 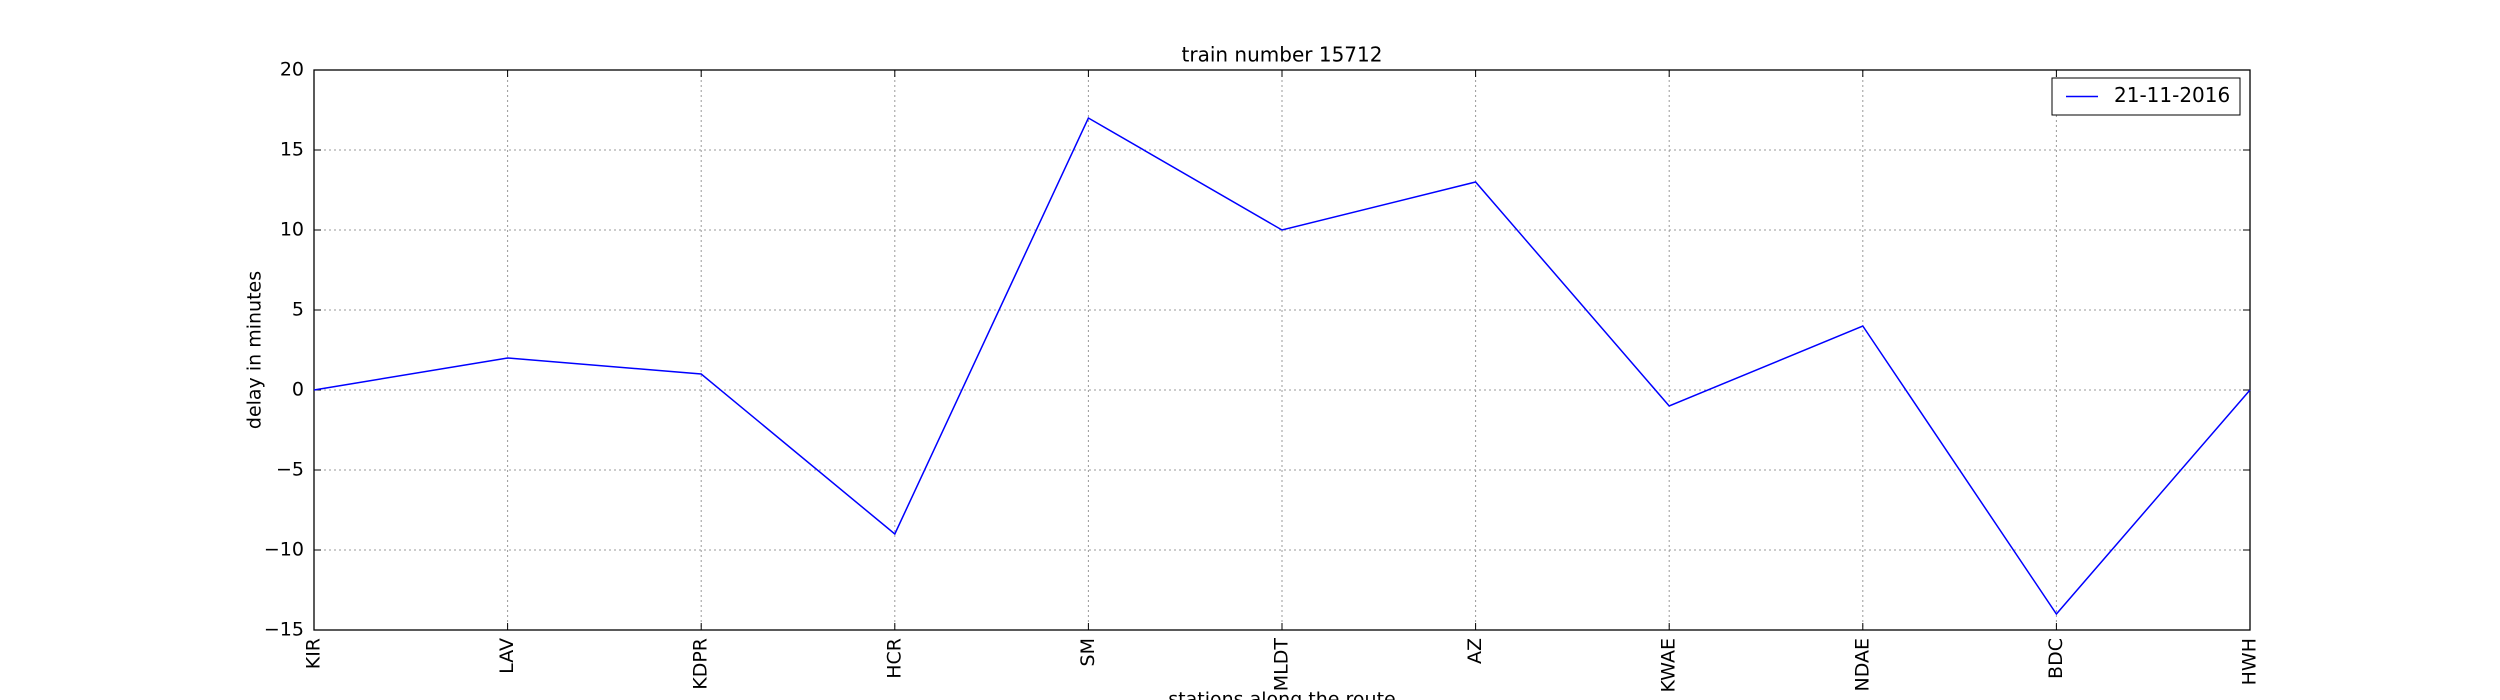 What do you see at coordinates (1669, 665) in the screenshot?
I see `x-tick-label: KWAE` at bounding box center [1669, 665].